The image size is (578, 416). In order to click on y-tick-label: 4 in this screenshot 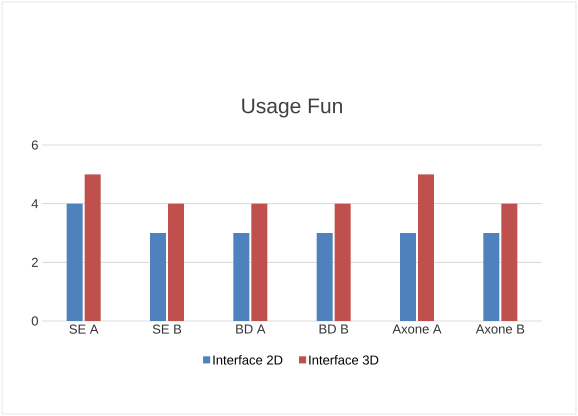, I will do `click(35, 203)`.